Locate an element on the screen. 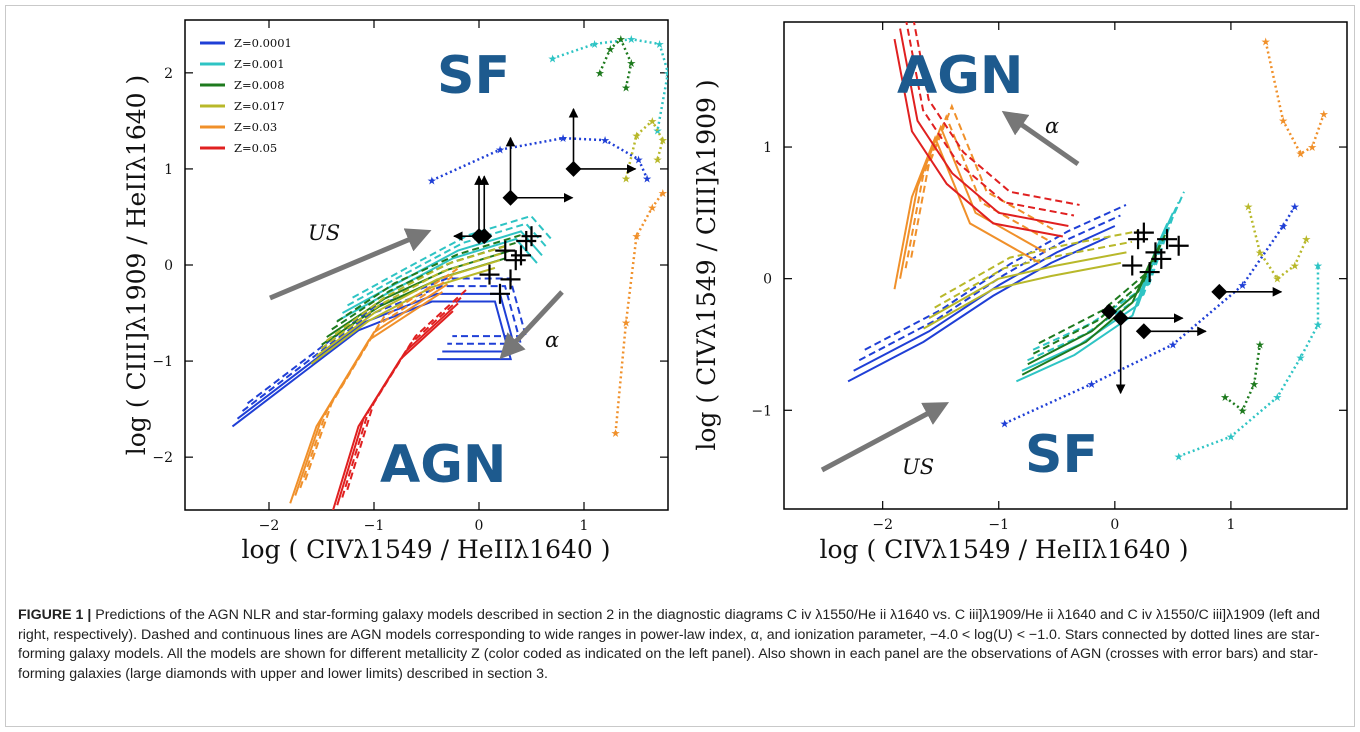 Image resolution: width=1360 pixels, height=732 pixels. legend-label: Z=0.03 is located at coordinates (255, 127).